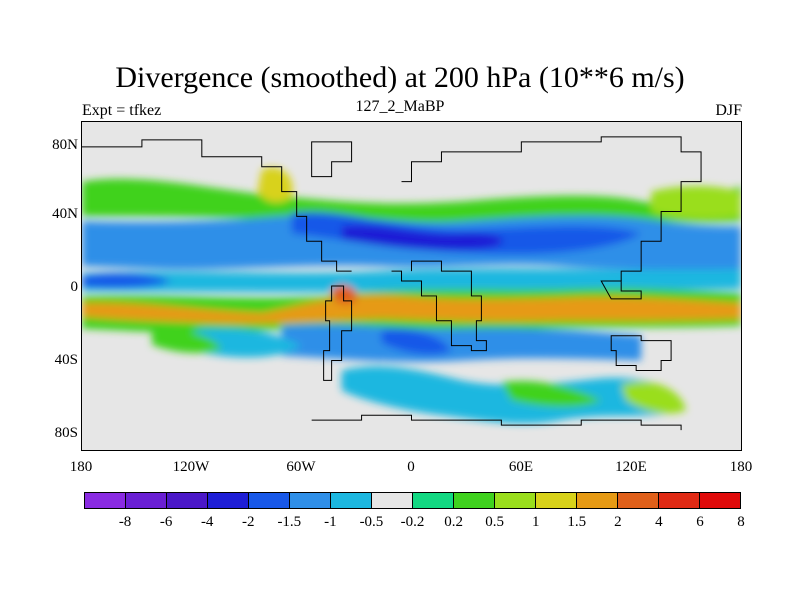 The image size is (800, 600). I want to click on colorbar-label: -6, so click(166, 522).